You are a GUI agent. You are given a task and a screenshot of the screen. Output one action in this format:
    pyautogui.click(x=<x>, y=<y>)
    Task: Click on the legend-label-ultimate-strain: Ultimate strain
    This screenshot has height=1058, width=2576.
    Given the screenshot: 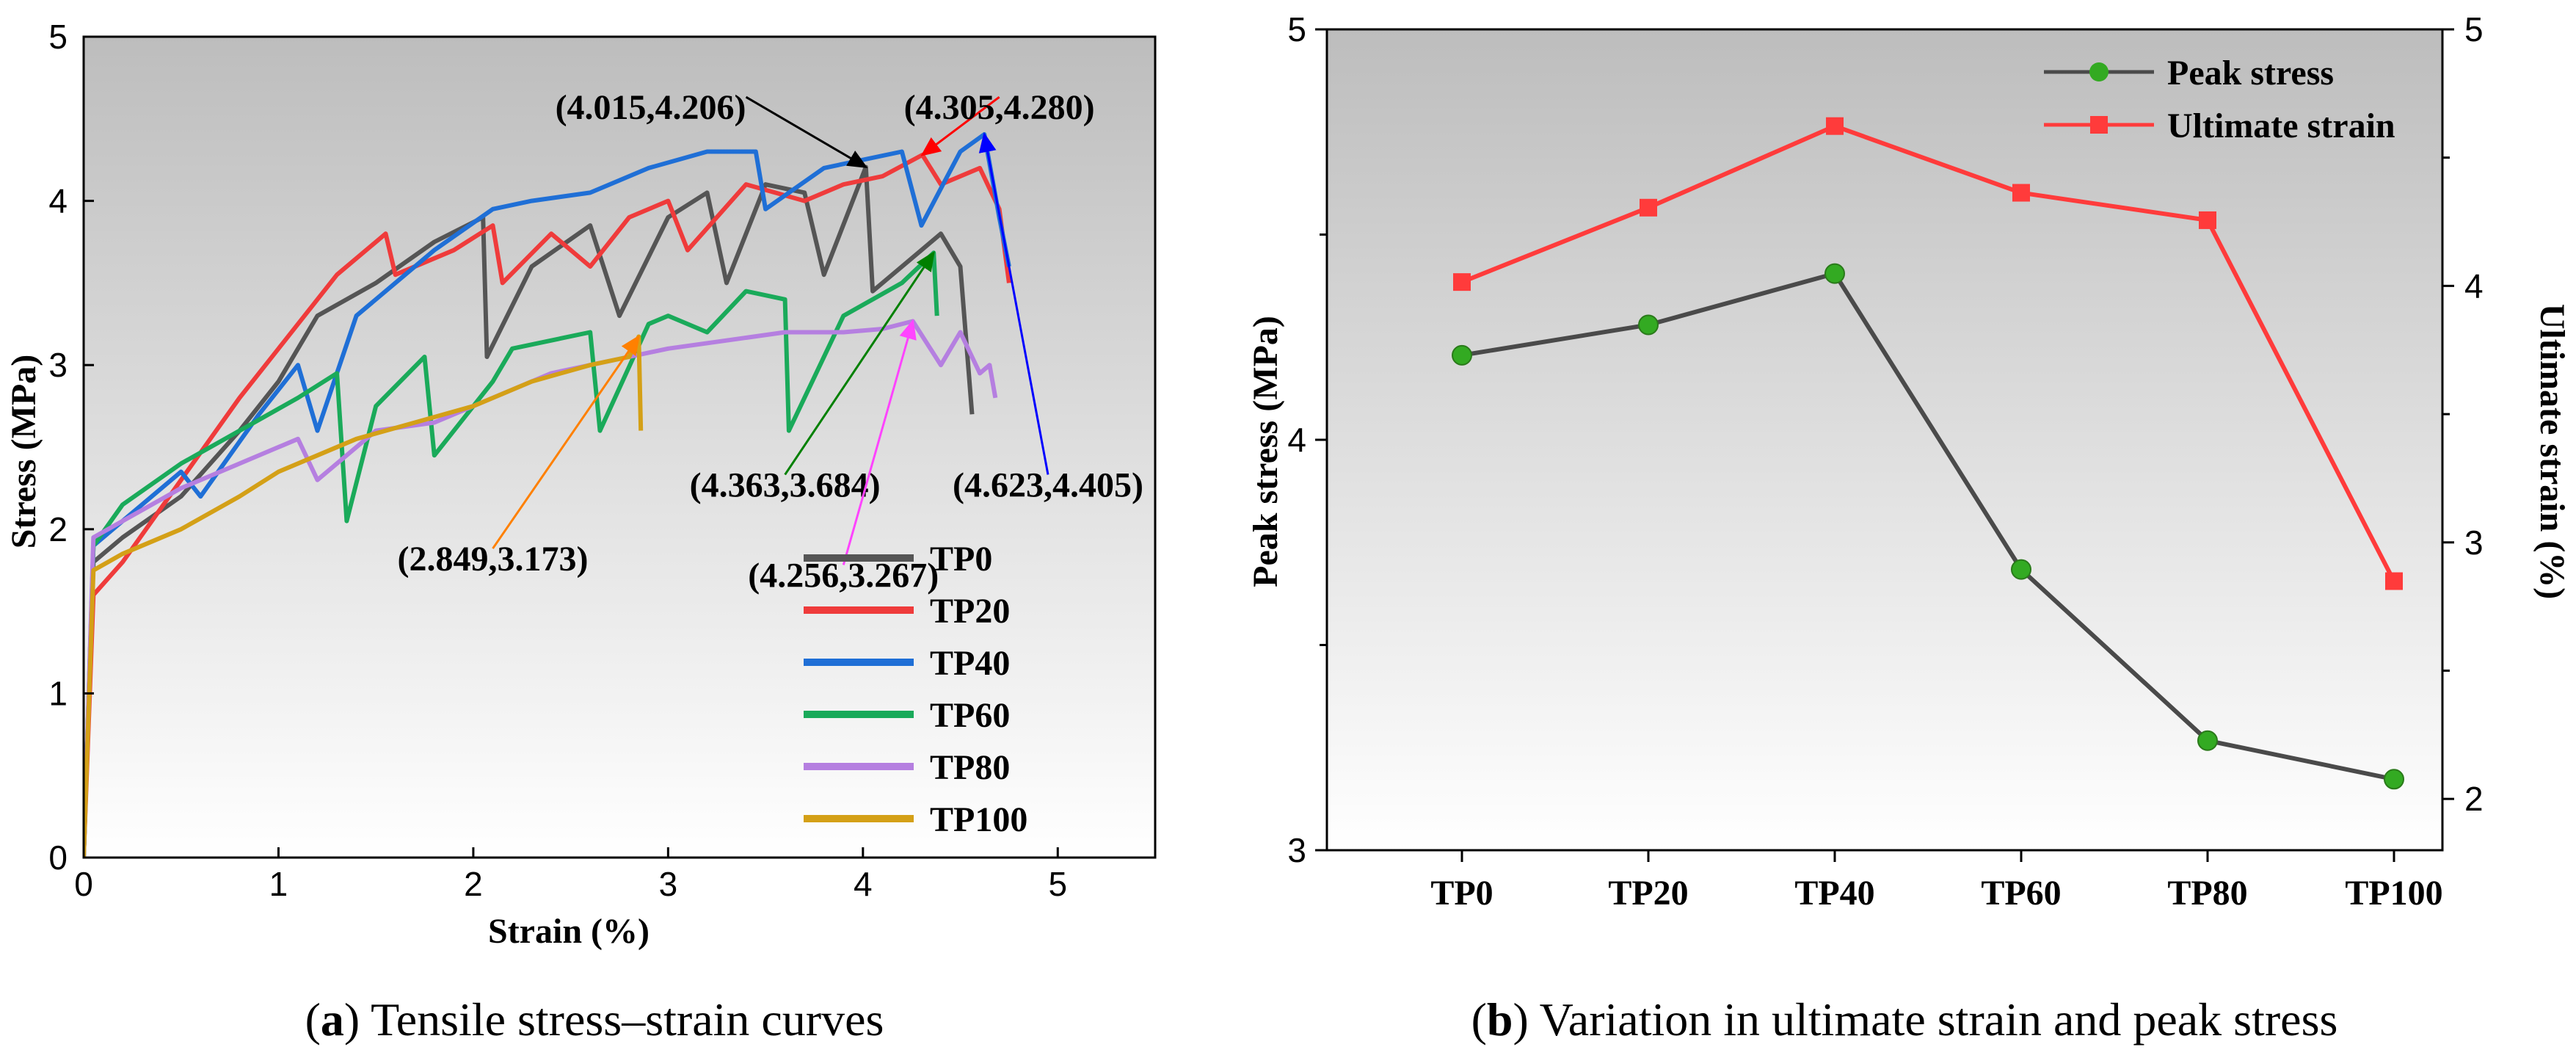 What is the action you would take?
    pyautogui.click(x=2281, y=125)
    